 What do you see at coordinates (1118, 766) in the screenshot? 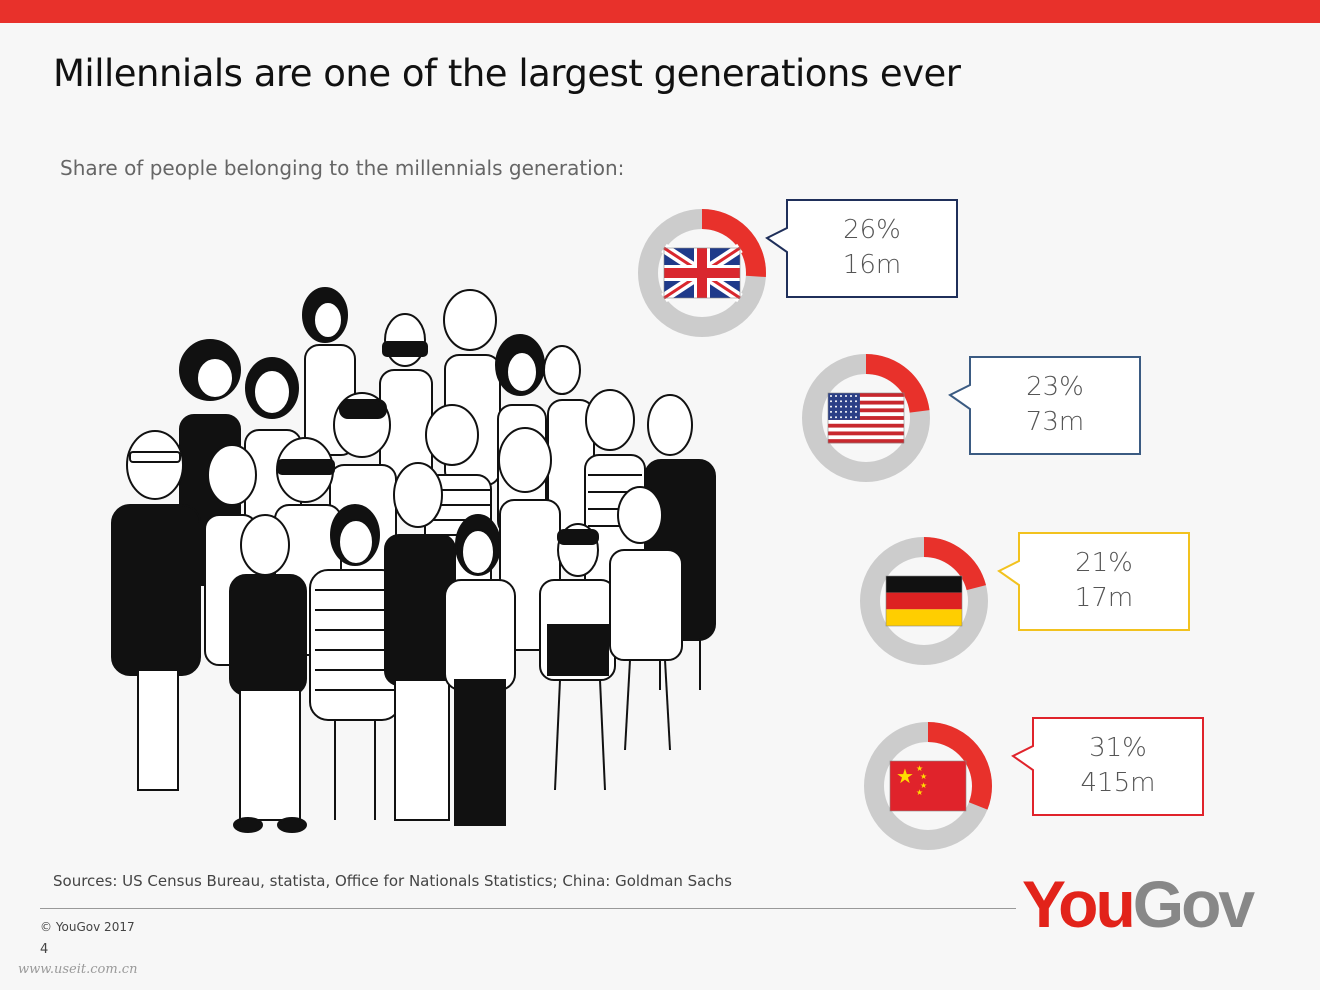
I see `callout-china: 31% 415m` at bounding box center [1118, 766].